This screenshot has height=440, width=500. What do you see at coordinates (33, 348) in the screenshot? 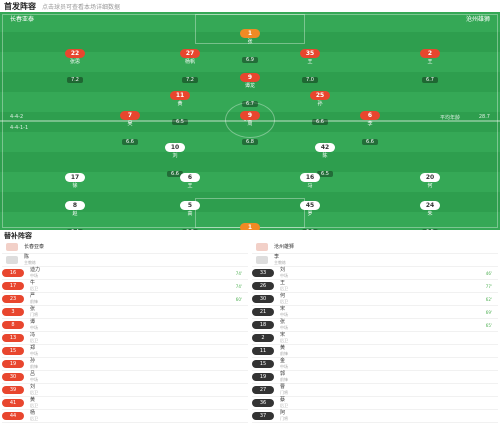
I see `sub-name: 郑` at bounding box center [33, 348].